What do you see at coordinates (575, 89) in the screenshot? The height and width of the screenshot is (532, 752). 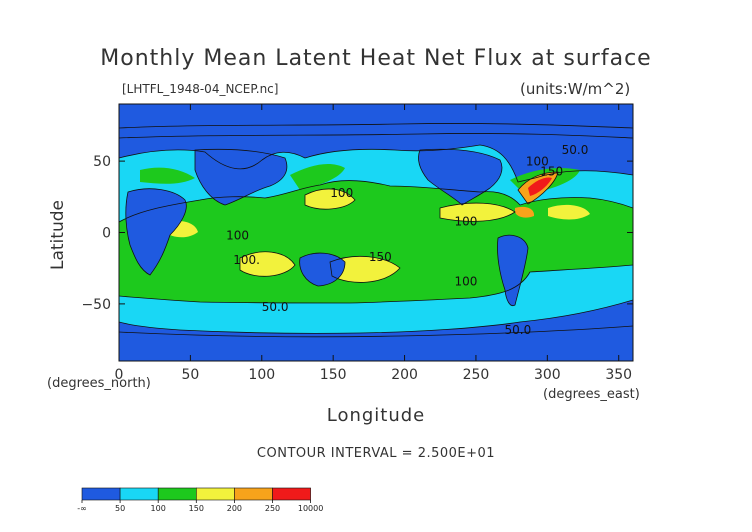 I see `units-label: (units:W/m^2)` at bounding box center [575, 89].